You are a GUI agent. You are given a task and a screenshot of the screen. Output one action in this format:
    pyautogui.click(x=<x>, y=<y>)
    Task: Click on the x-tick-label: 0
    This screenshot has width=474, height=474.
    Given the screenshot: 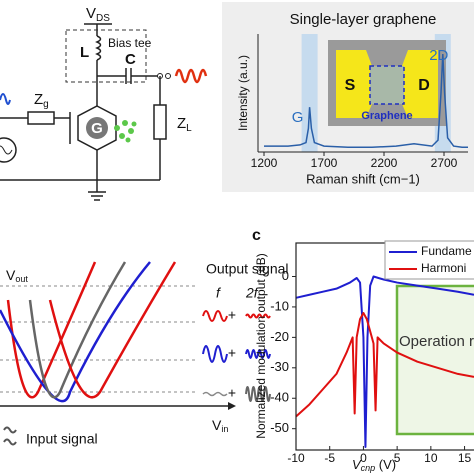 What is the action you would take?
    pyautogui.click(x=363, y=458)
    